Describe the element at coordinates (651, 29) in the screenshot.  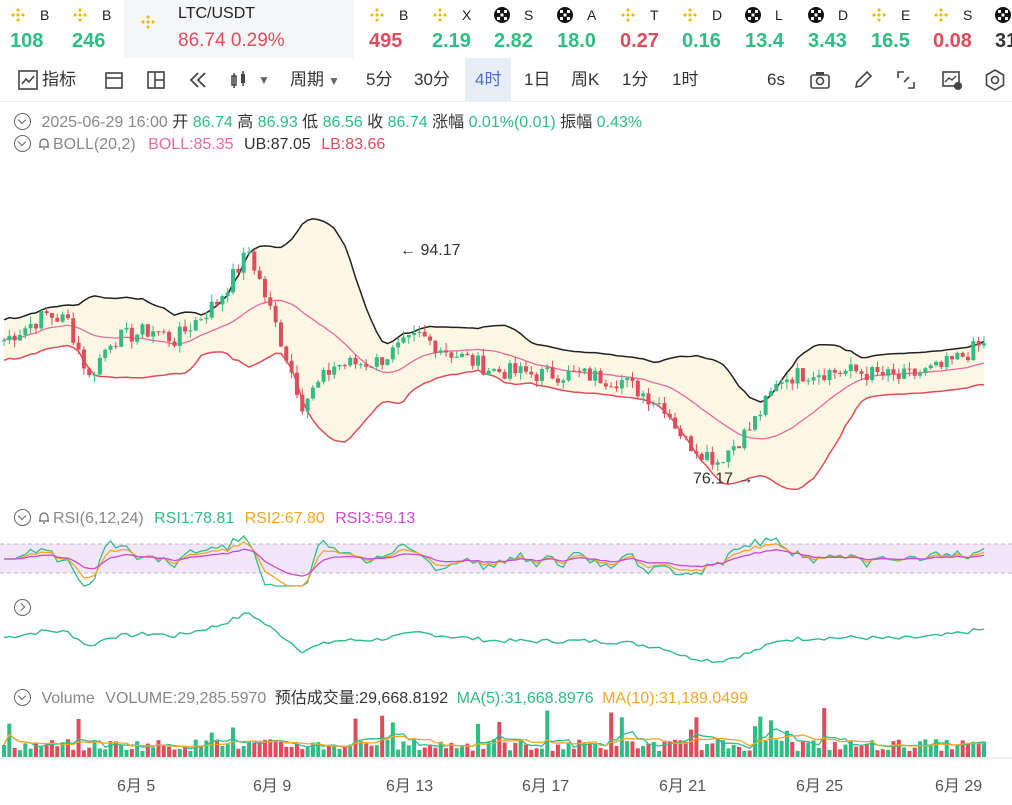
I see `ticker-7: T 0.27` at that location.